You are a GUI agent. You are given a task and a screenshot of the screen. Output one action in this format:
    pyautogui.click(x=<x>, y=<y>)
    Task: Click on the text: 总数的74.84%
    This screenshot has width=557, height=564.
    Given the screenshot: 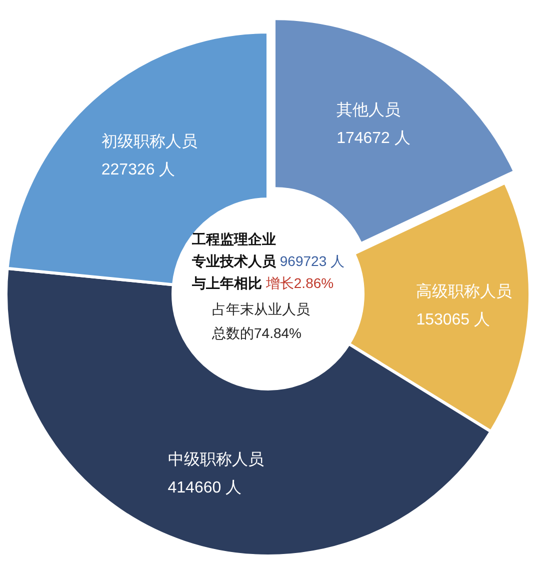 What is the action you would take?
    pyautogui.click(x=256, y=333)
    